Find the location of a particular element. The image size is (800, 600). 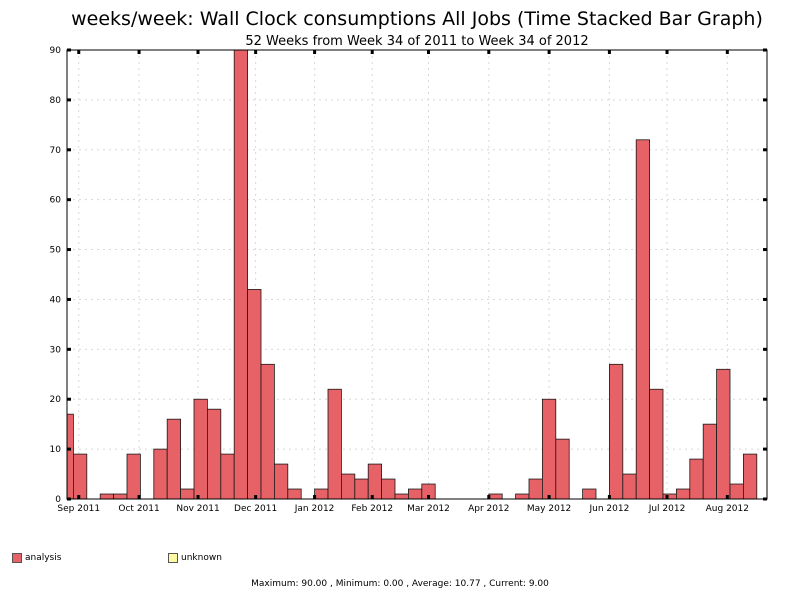

y-tick-label: 70 is located at coordinates (56, 151).